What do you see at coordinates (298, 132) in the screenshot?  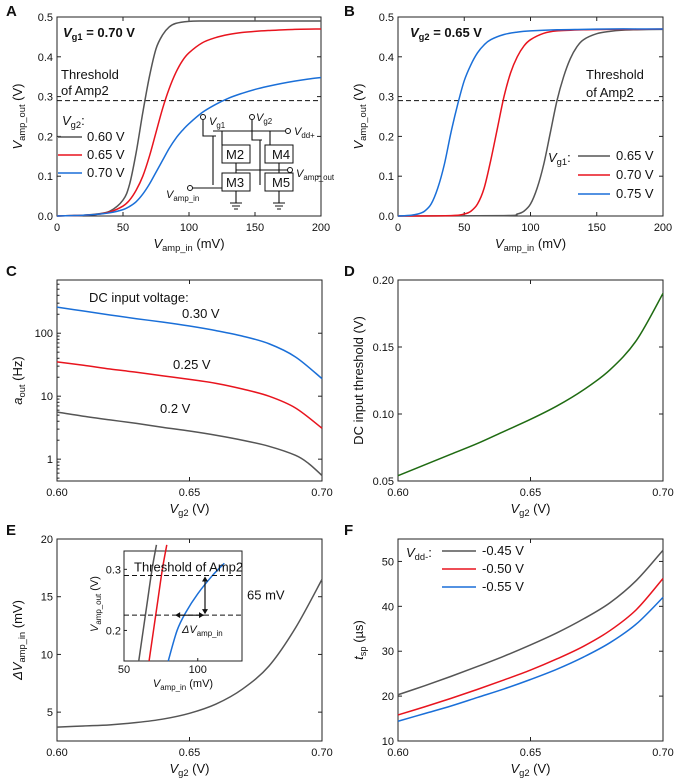 I see `vdd-label-main: V` at bounding box center [298, 132].